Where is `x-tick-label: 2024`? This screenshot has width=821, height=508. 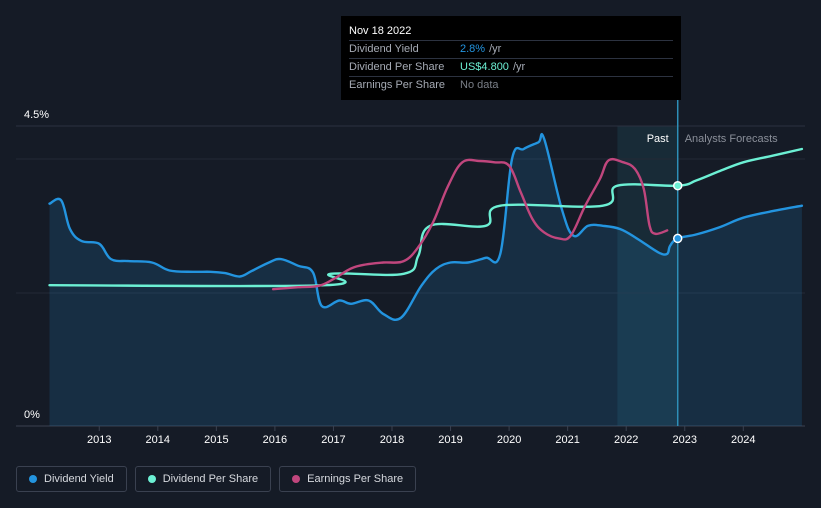 x-tick-label: 2024 is located at coordinates (743, 440).